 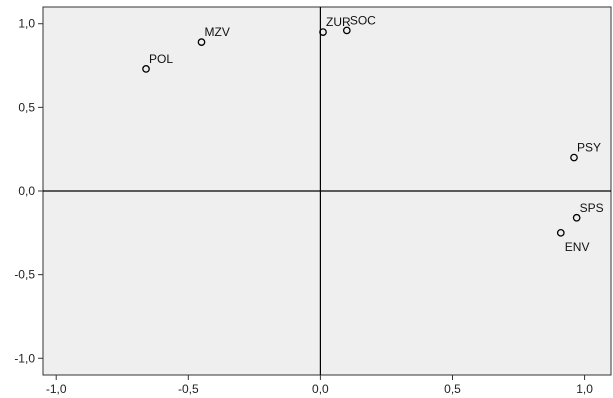 I want to click on point-label: SPS, so click(x=592, y=208).